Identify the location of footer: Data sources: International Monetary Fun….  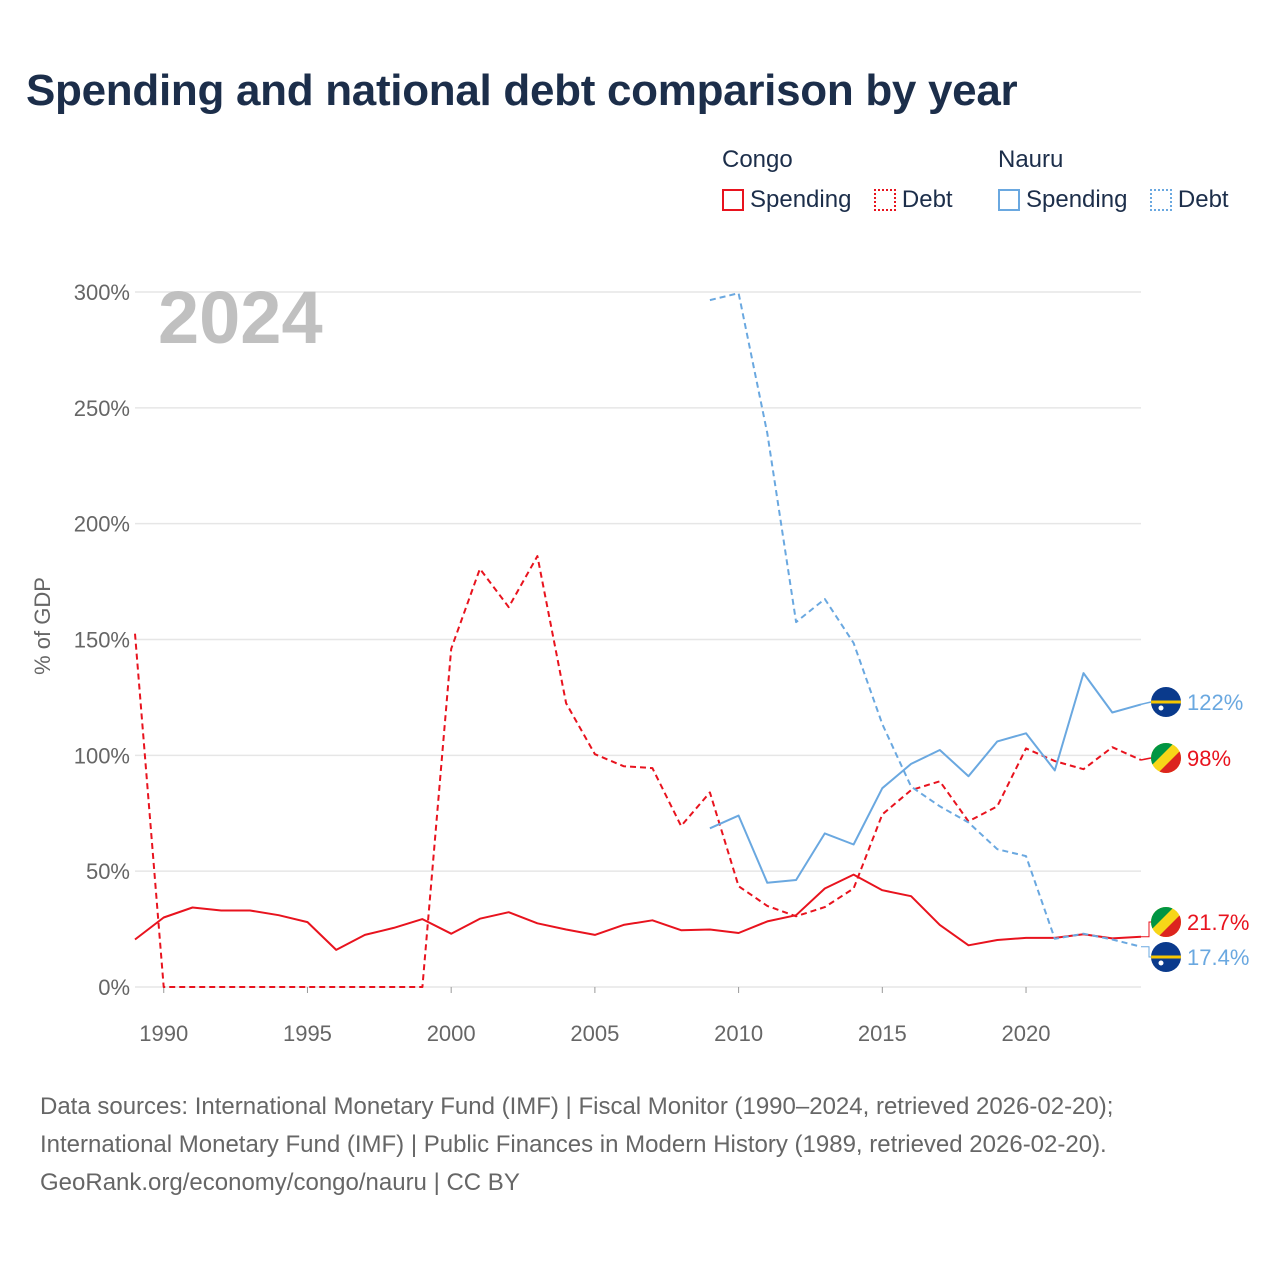
(576, 1145).